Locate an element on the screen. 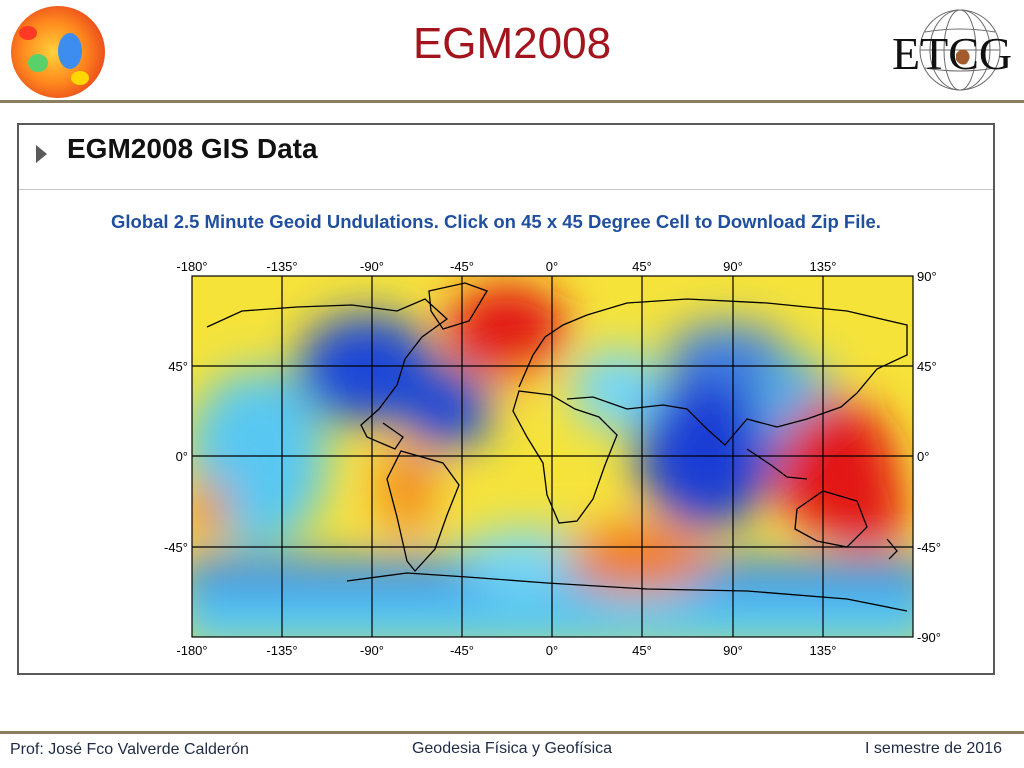  lat-label: 90° is located at coordinates (927, 276).